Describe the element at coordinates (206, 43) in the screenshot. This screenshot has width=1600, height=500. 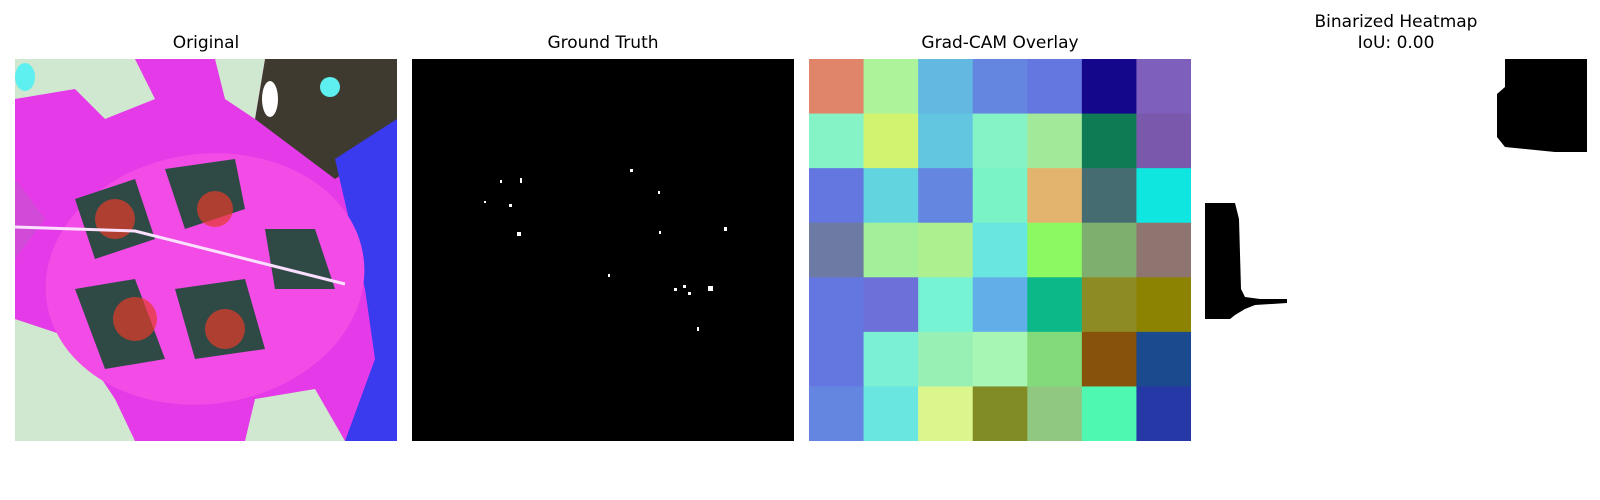
I see `panel-title-original: Original` at that location.